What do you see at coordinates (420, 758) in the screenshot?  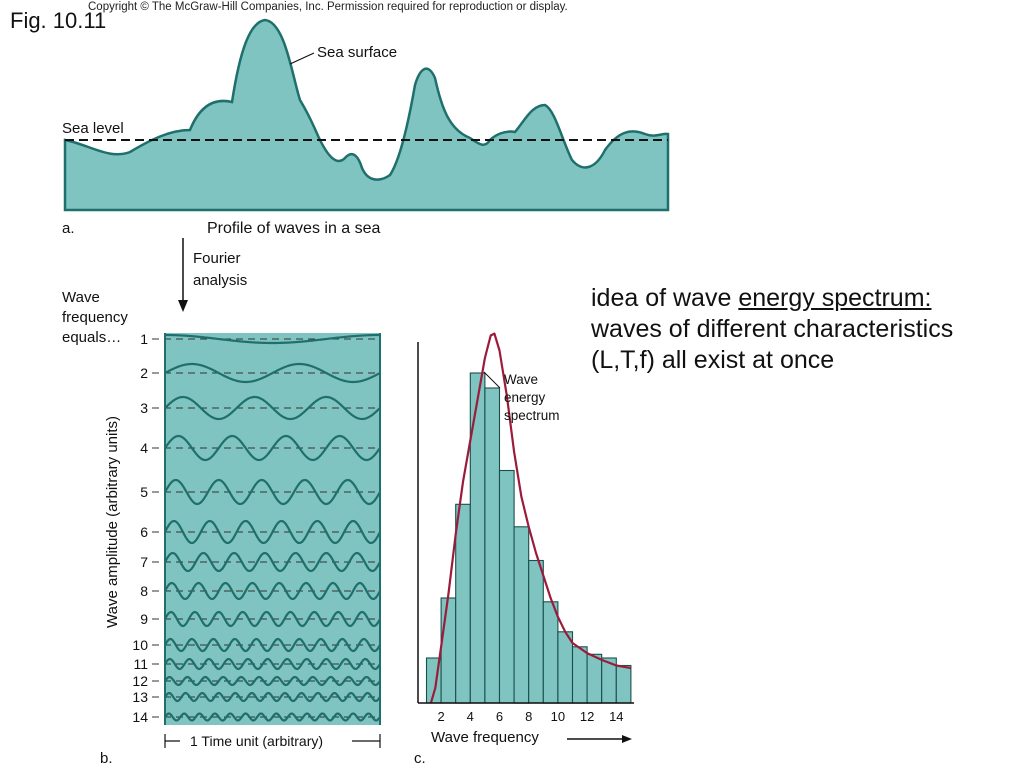 I see `panel-c-letter: c.` at bounding box center [420, 758].